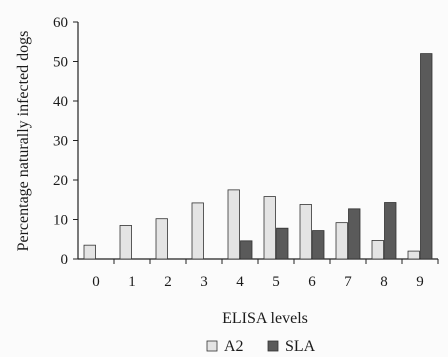  What do you see at coordinates (168, 282) in the screenshot?
I see `x-tick-label: 2` at bounding box center [168, 282].